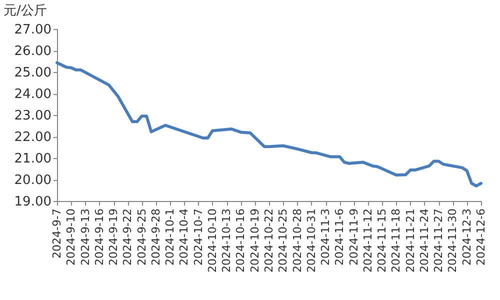 Image resolution: width=500 pixels, height=300 pixels. Describe the element at coordinates (85, 237) in the screenshot. I see `x-tick-label: 2024-9-13` at that location.